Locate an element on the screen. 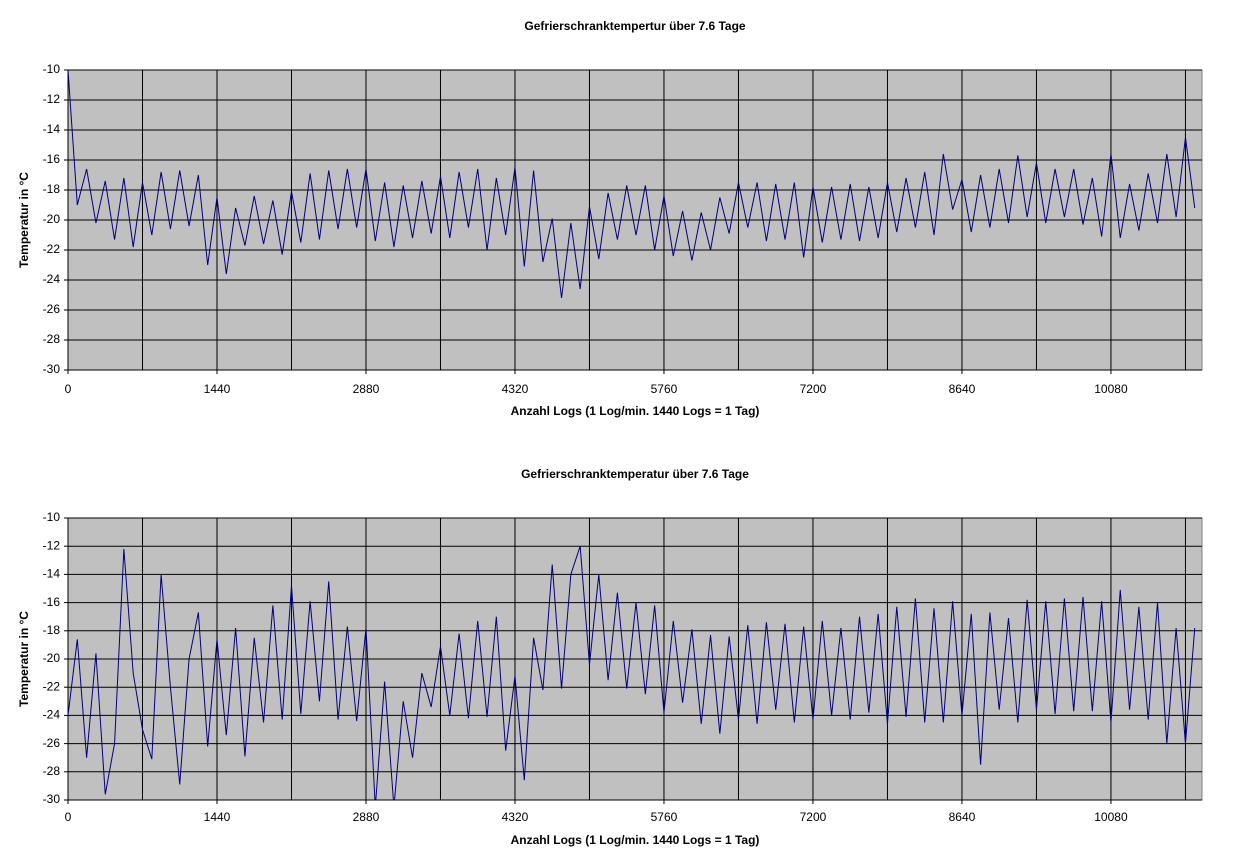 This screenshot has height=868, width=1235. chart-title: Gefrierschranktemperatur über 7.6 Tage is located at coordinates (635, 474).